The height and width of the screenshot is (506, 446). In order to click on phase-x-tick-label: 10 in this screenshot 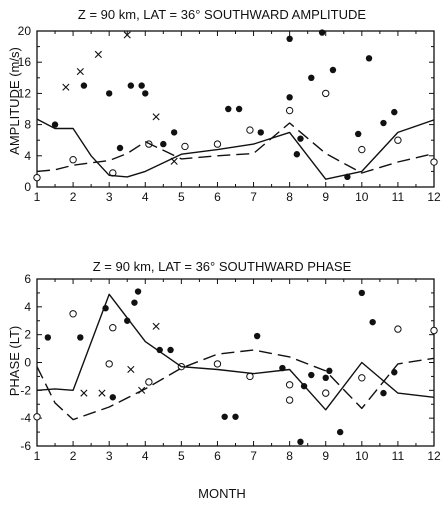, I will do `click(362, 456)`.